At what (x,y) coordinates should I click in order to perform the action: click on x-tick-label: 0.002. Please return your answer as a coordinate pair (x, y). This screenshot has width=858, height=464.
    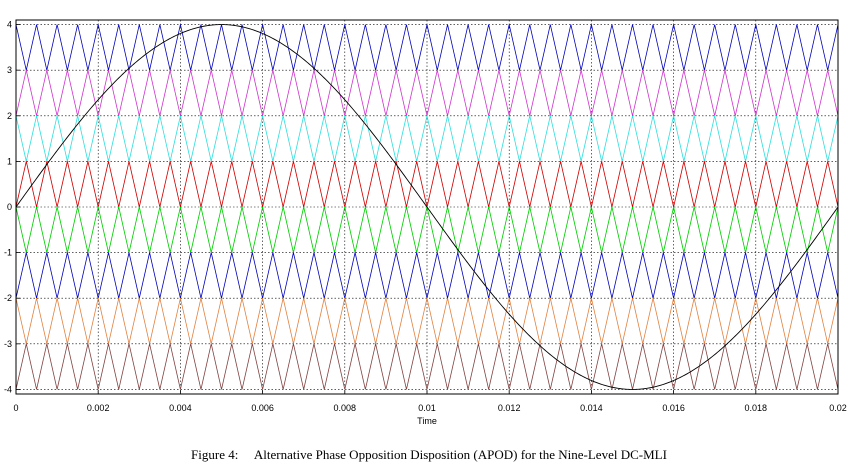
    Looking at the image, I should click on (98, 408).